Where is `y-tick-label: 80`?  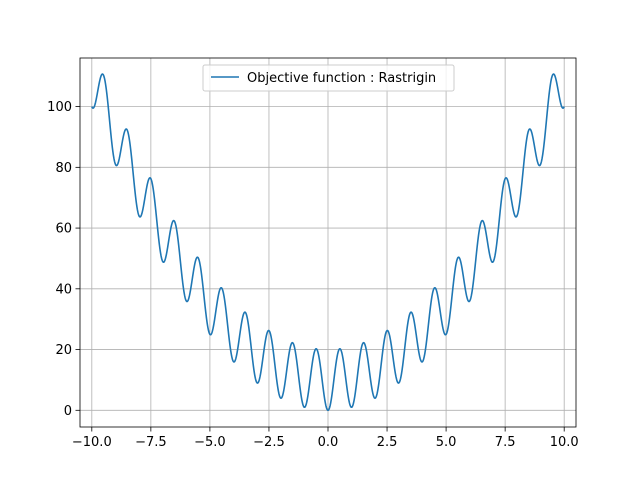 y-tick-label: 80 is located at coordinates (63, 168).